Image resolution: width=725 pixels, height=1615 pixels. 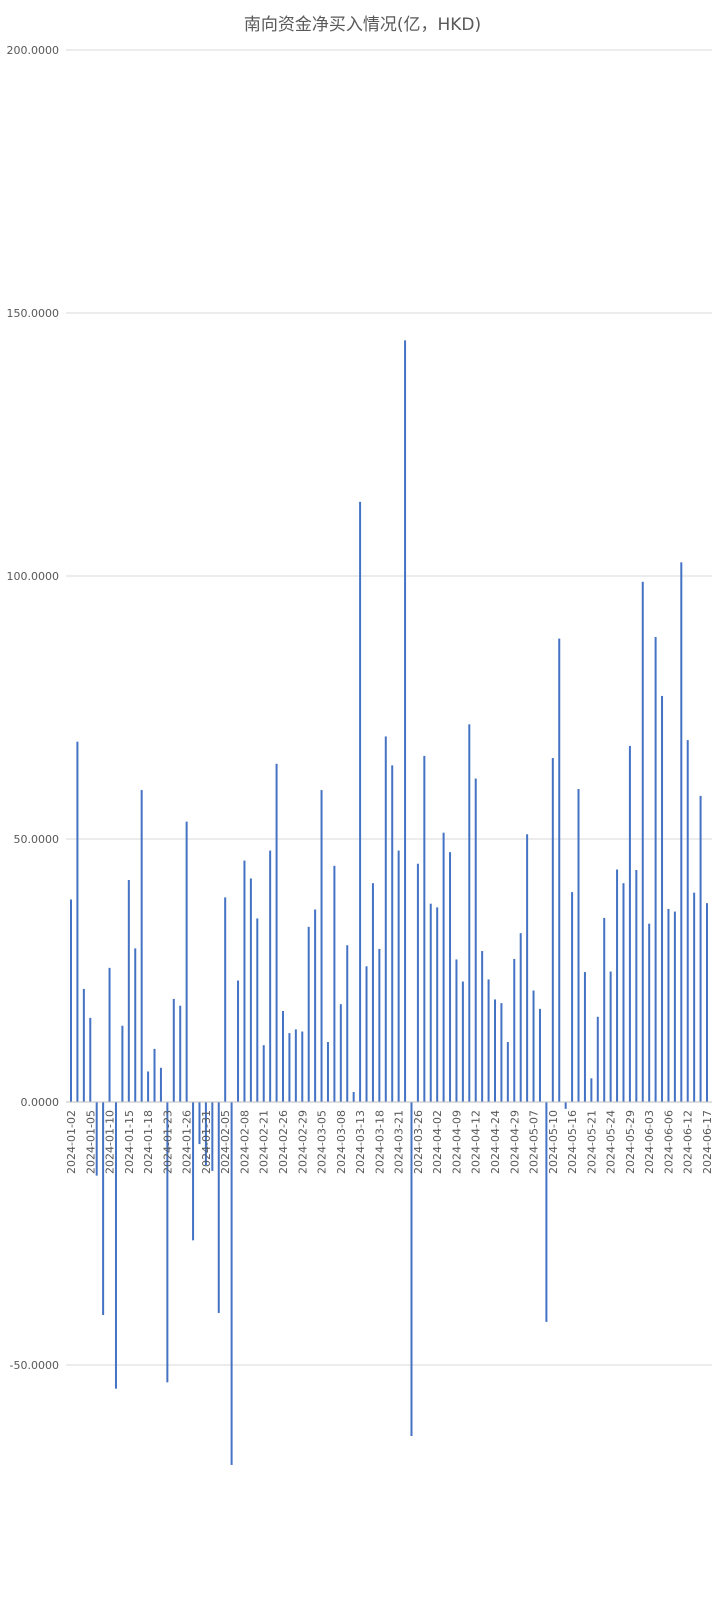 What do you see at coordinates (456, 1142) in the screenshot?
I see `x-tick-label: 2024-04-09` at bounding box center [456, 1142].